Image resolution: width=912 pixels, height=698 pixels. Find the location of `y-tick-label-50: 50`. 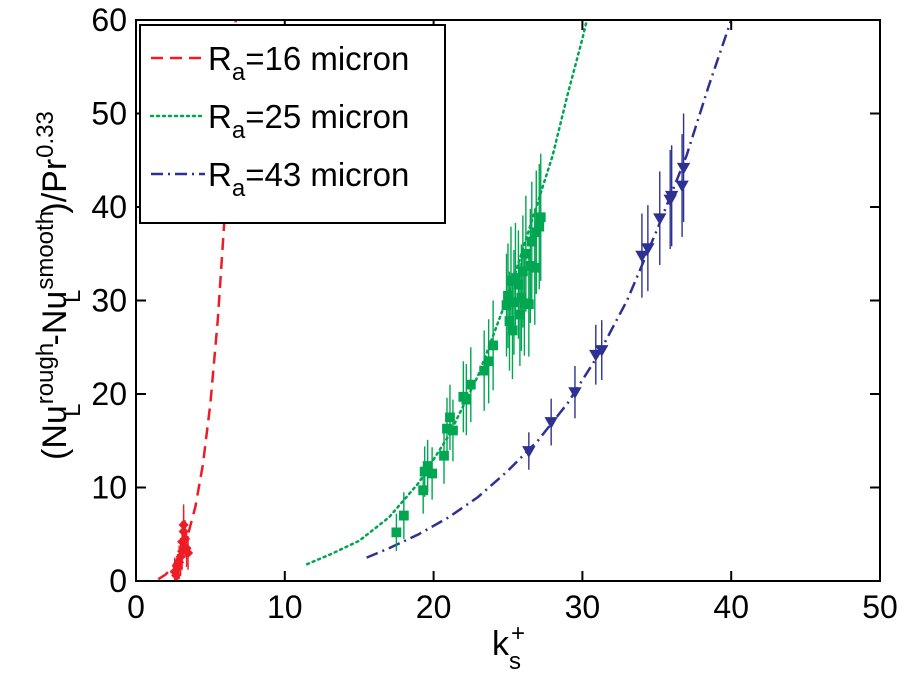

y-tick-label-50: 50 is located at coordinates (109, 114).